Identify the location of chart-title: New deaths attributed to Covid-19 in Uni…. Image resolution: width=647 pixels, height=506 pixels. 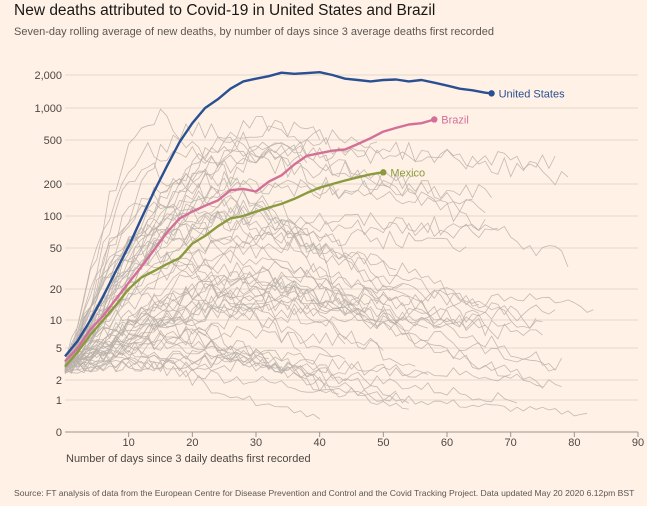
(225, 10).